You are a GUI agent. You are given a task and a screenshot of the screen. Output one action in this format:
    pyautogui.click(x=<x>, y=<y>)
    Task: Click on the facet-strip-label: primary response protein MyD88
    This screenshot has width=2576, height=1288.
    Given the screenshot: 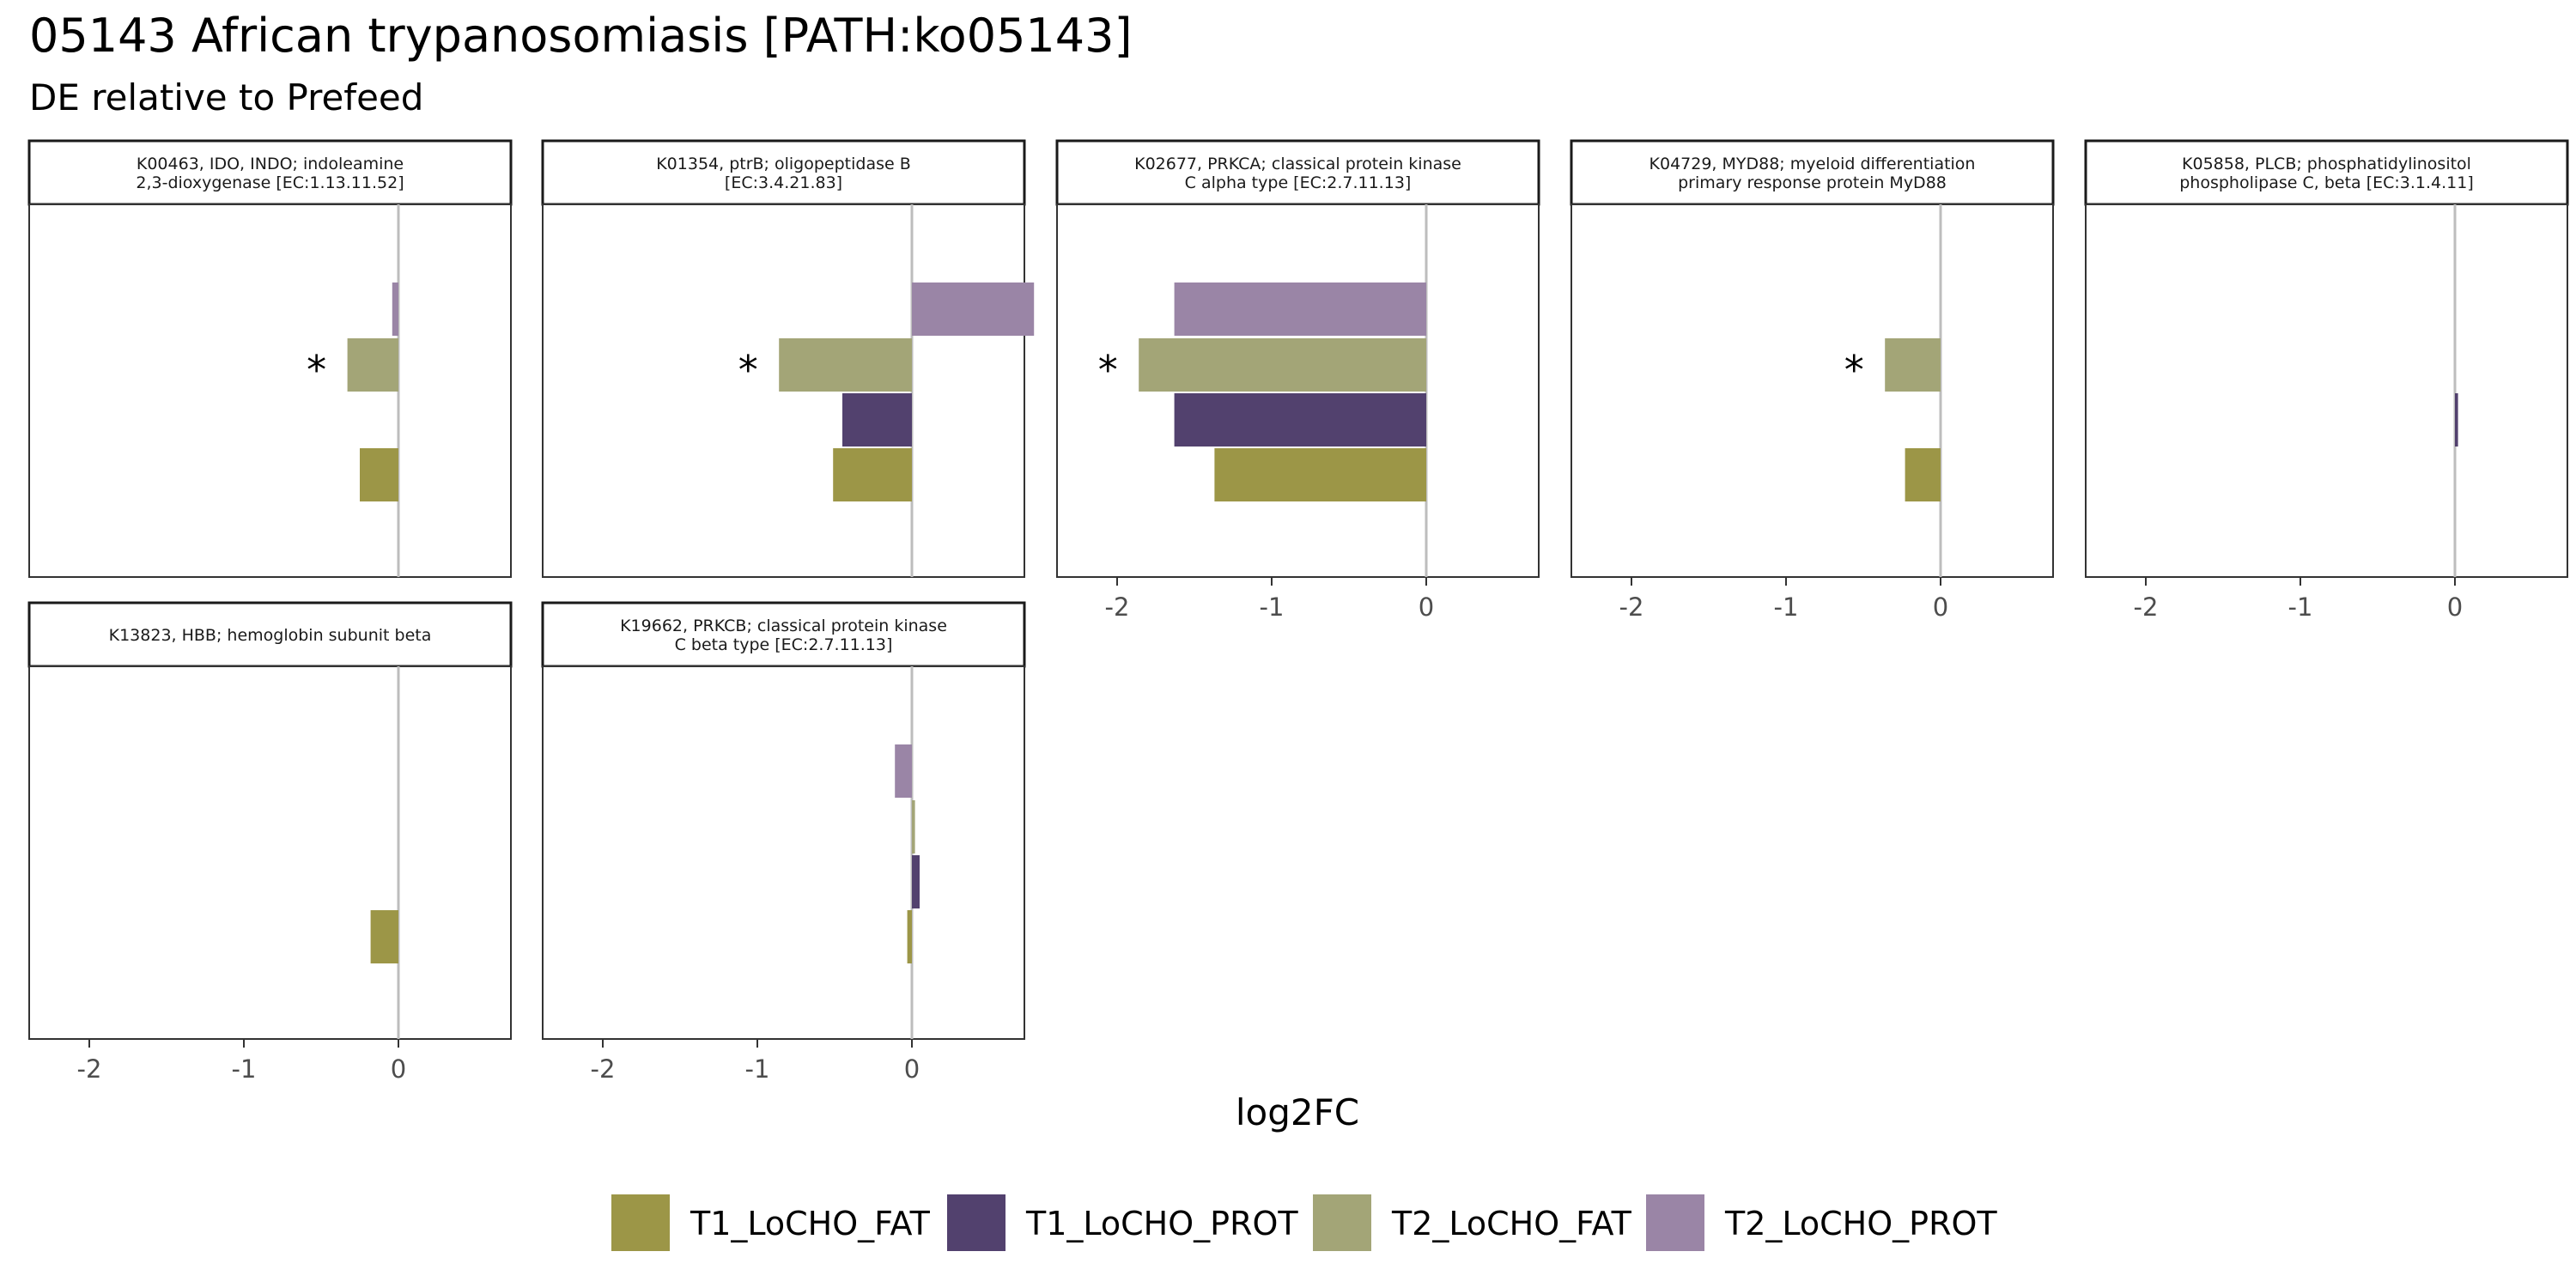 What is the action you would take?
    pyautogui.click(x=1813, y=182)
    